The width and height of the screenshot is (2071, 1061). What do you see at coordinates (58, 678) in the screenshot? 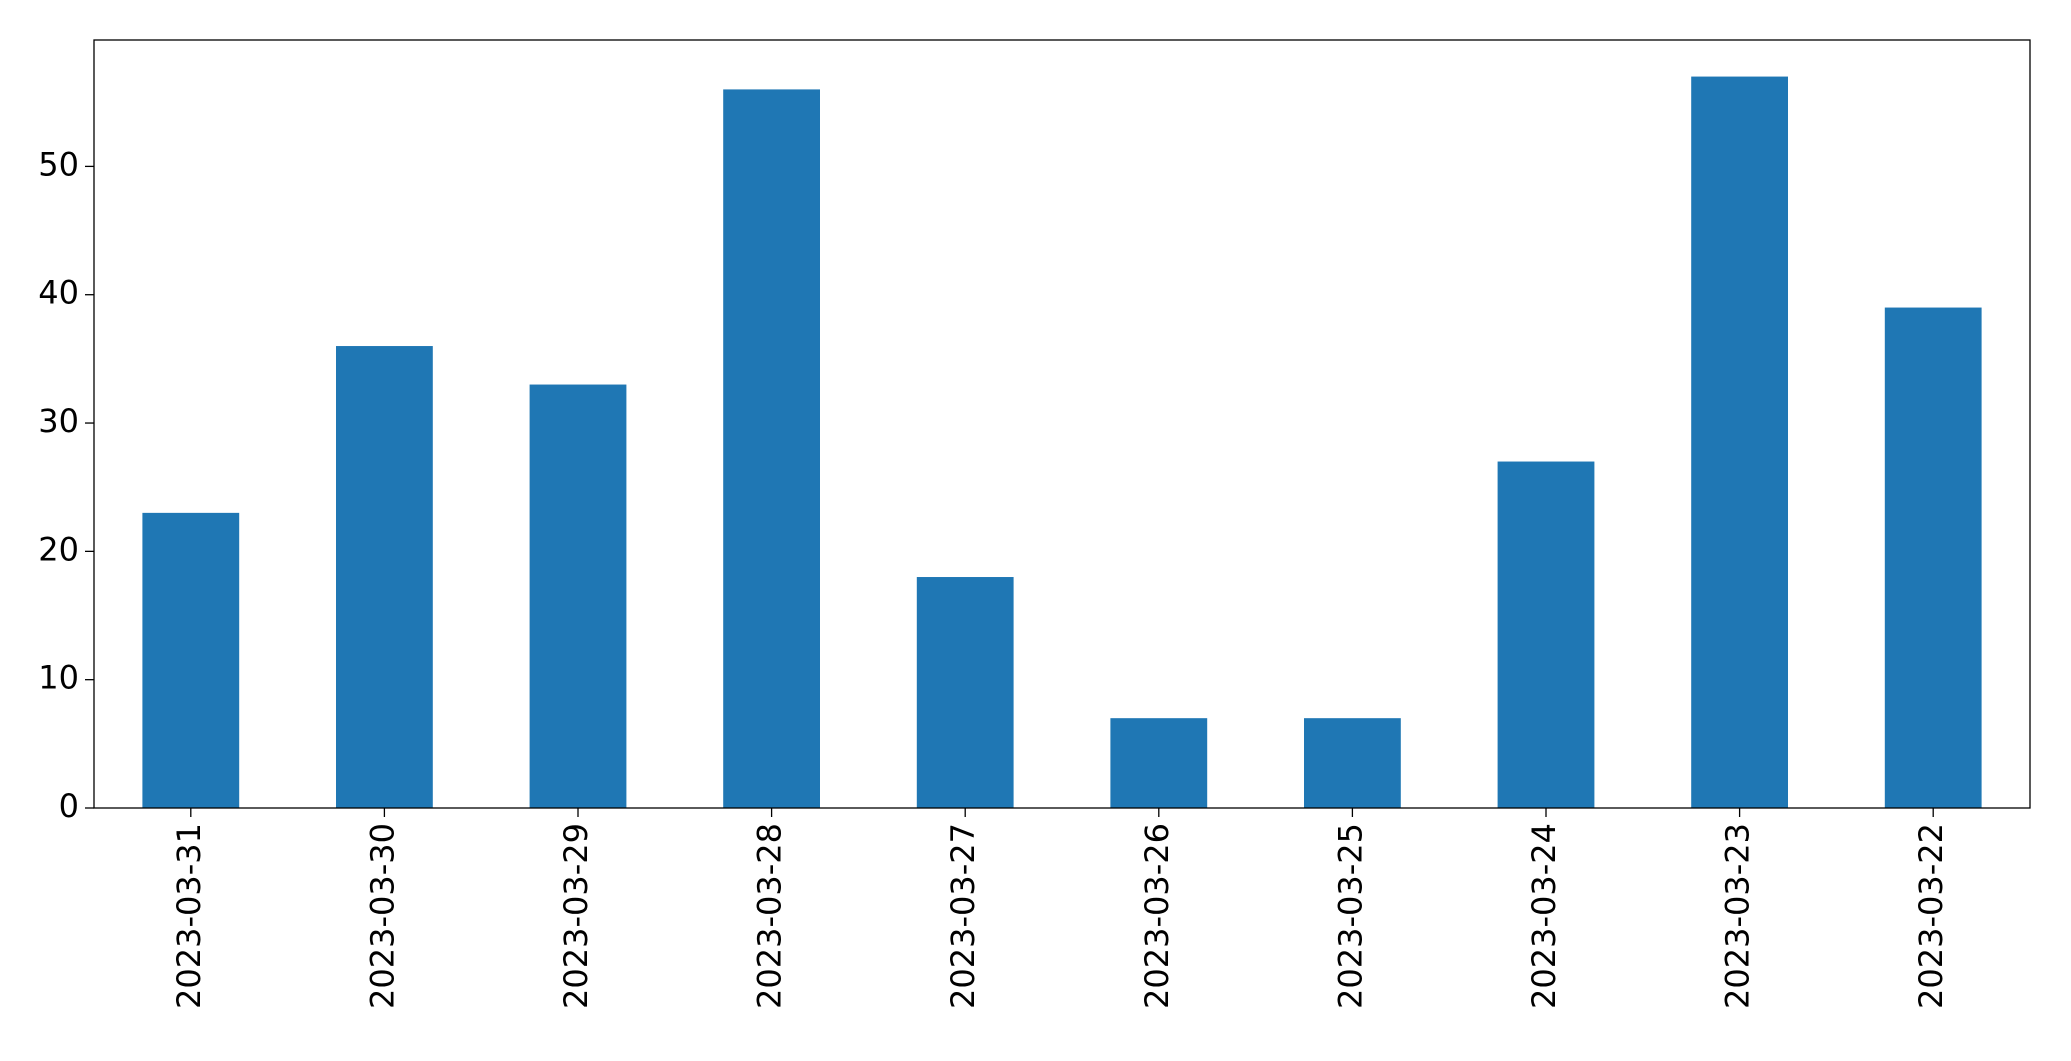
I see `y-tick-label: 10` at bounding box center [58, 678].